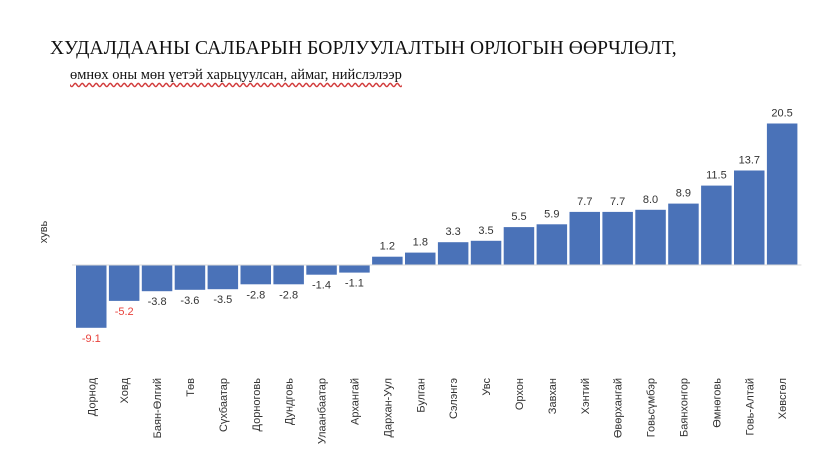  What do you see at coordinates (485, 231) in the screenshot?
I see `value-label-13: 3.5` at bounding box center [485, 231].